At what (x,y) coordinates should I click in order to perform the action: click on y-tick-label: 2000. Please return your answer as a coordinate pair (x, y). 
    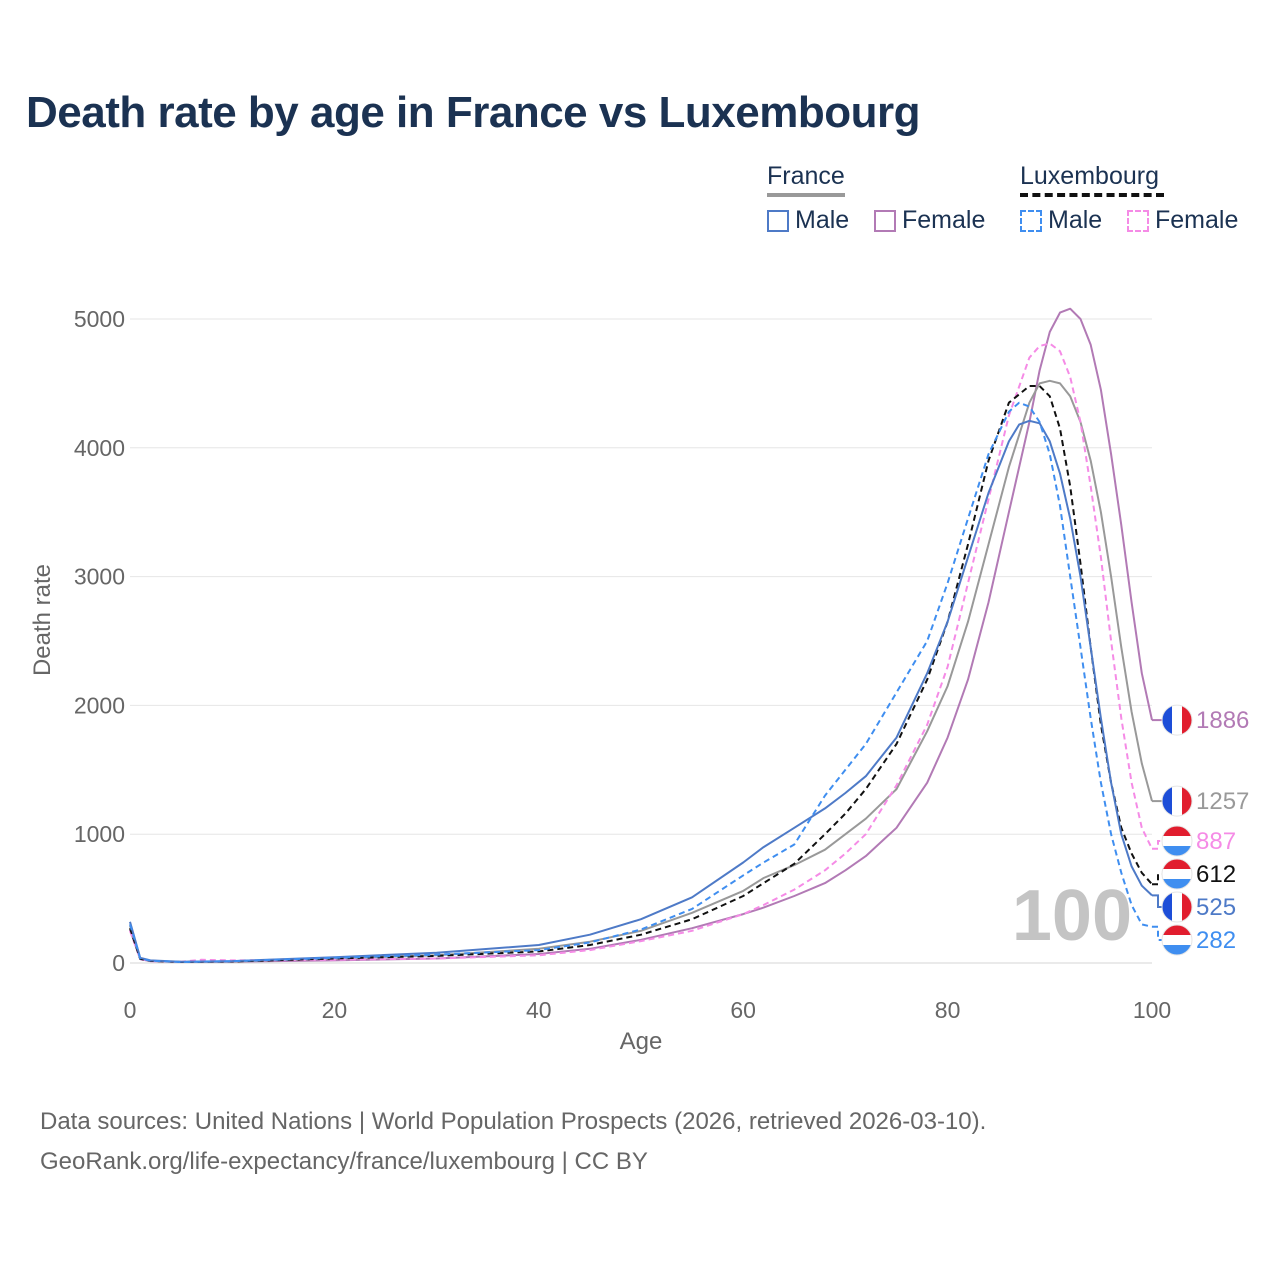
    Looking at the image, I should click on (99, 705).